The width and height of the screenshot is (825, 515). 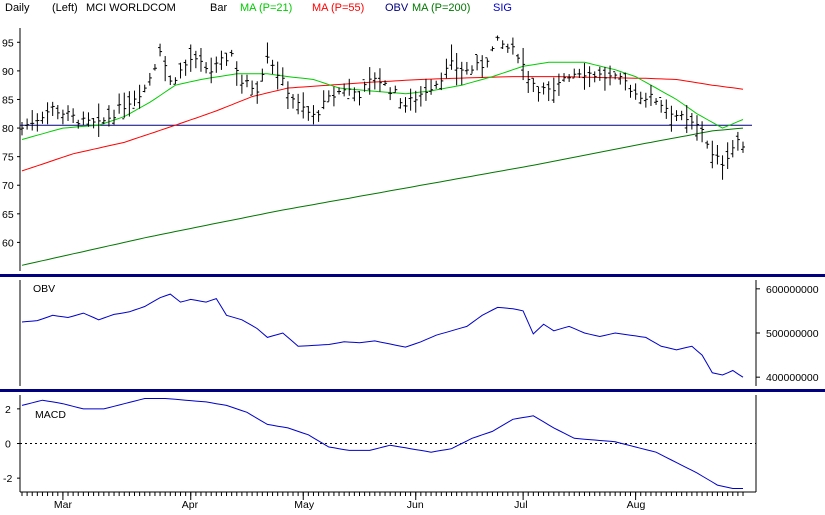 What do you see at coordinates (382, 501) in the screenshot?
I see `x-axis-ticks: Mar Apr May Jun Jul Aug` at bounding box center [382, 501].